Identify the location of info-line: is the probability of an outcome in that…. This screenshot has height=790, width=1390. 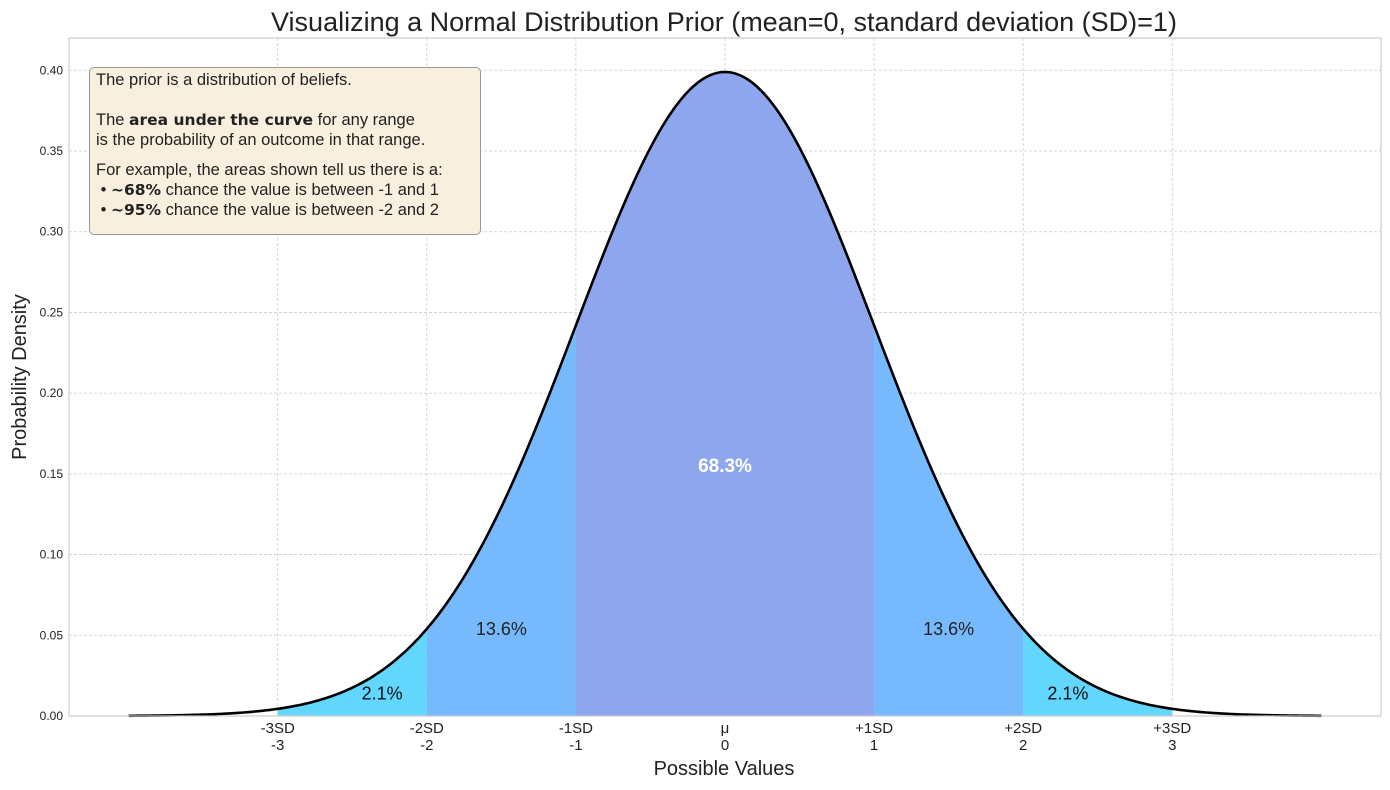
(261, 140).